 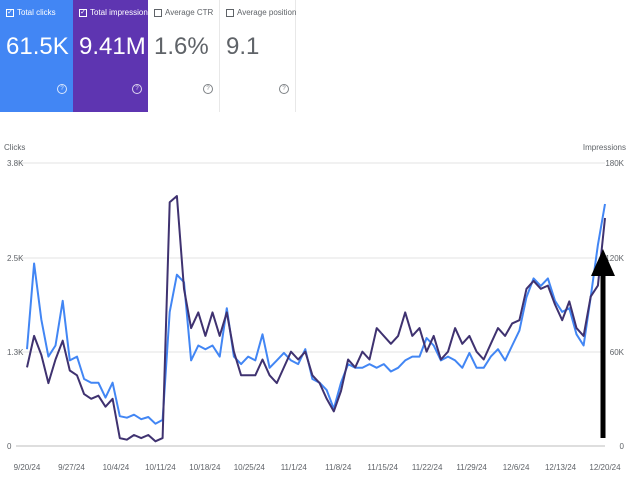 What do you see at coordinates (614, 163) in the screenshot?
I see `right-tick-label: 180K` at bounding box center [614, 163].